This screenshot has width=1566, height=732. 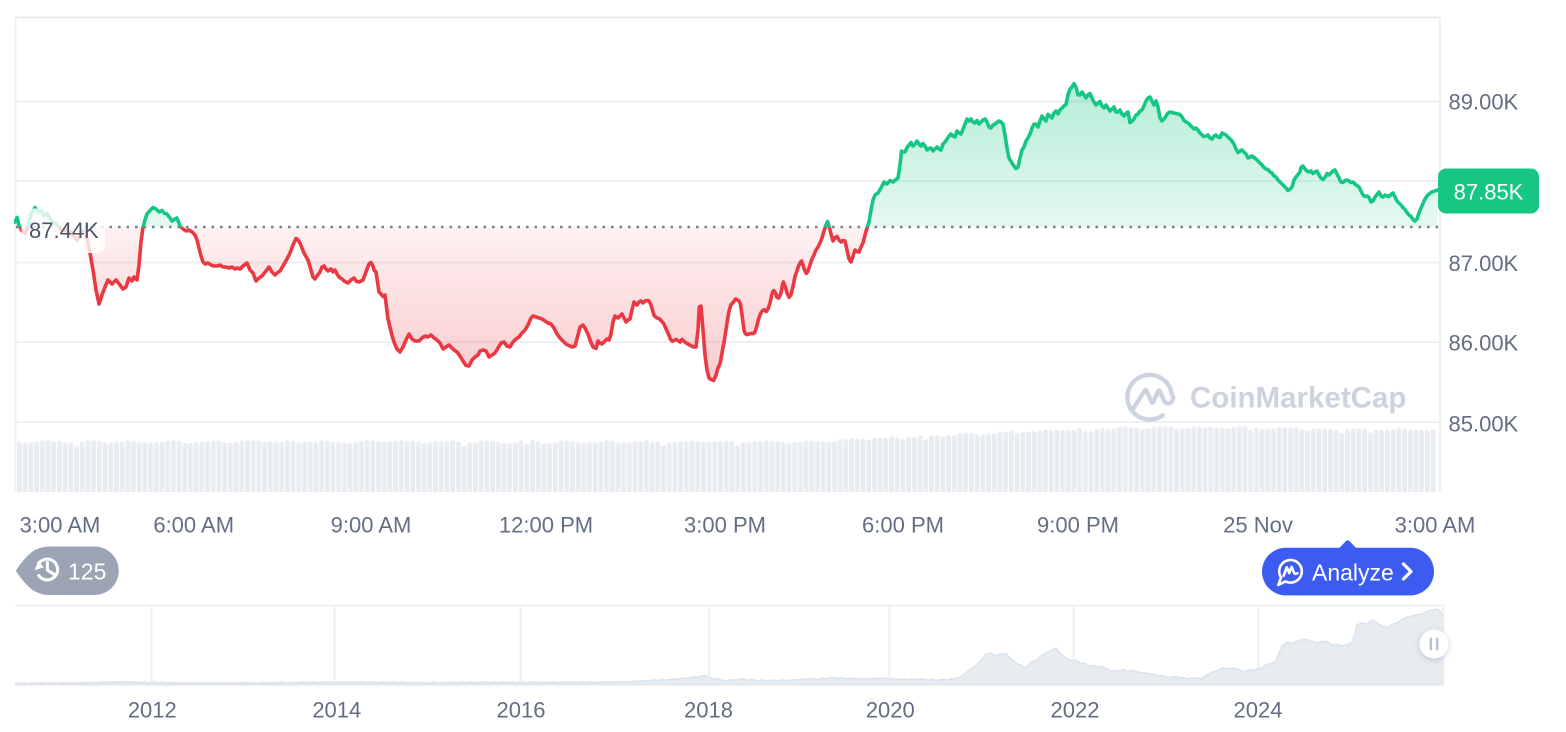 What do you see at coordinates (1484, 263) in the screenshot?
I see `svg-text: 87.00K` at bounding box center [1484, 263].